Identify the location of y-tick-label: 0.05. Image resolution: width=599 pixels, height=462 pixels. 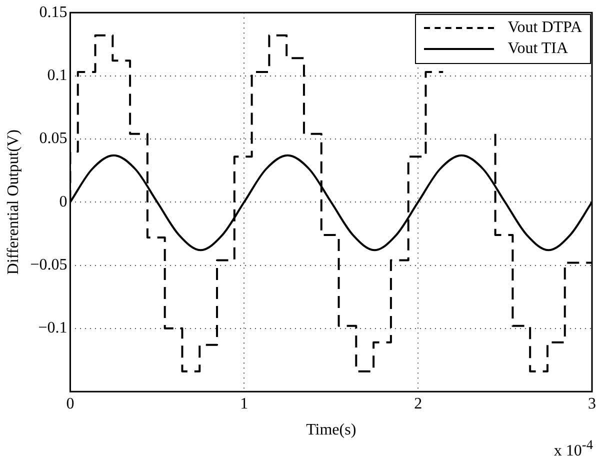
(53, 139).